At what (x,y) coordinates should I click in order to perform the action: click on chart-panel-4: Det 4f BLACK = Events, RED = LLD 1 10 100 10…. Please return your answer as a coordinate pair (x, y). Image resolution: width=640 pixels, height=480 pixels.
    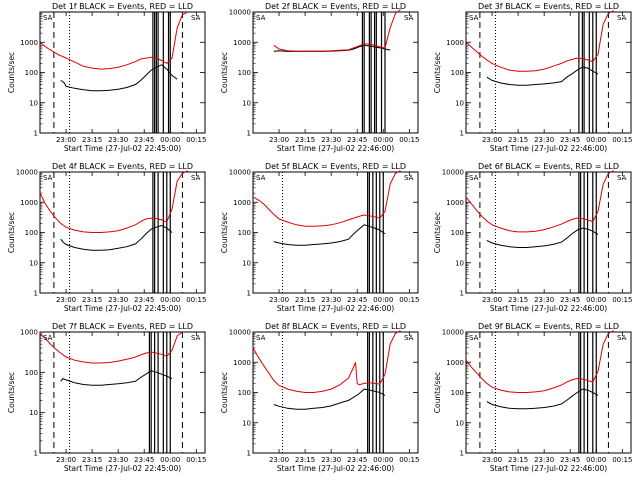
    Looking at the image, I should click on (106, 237).